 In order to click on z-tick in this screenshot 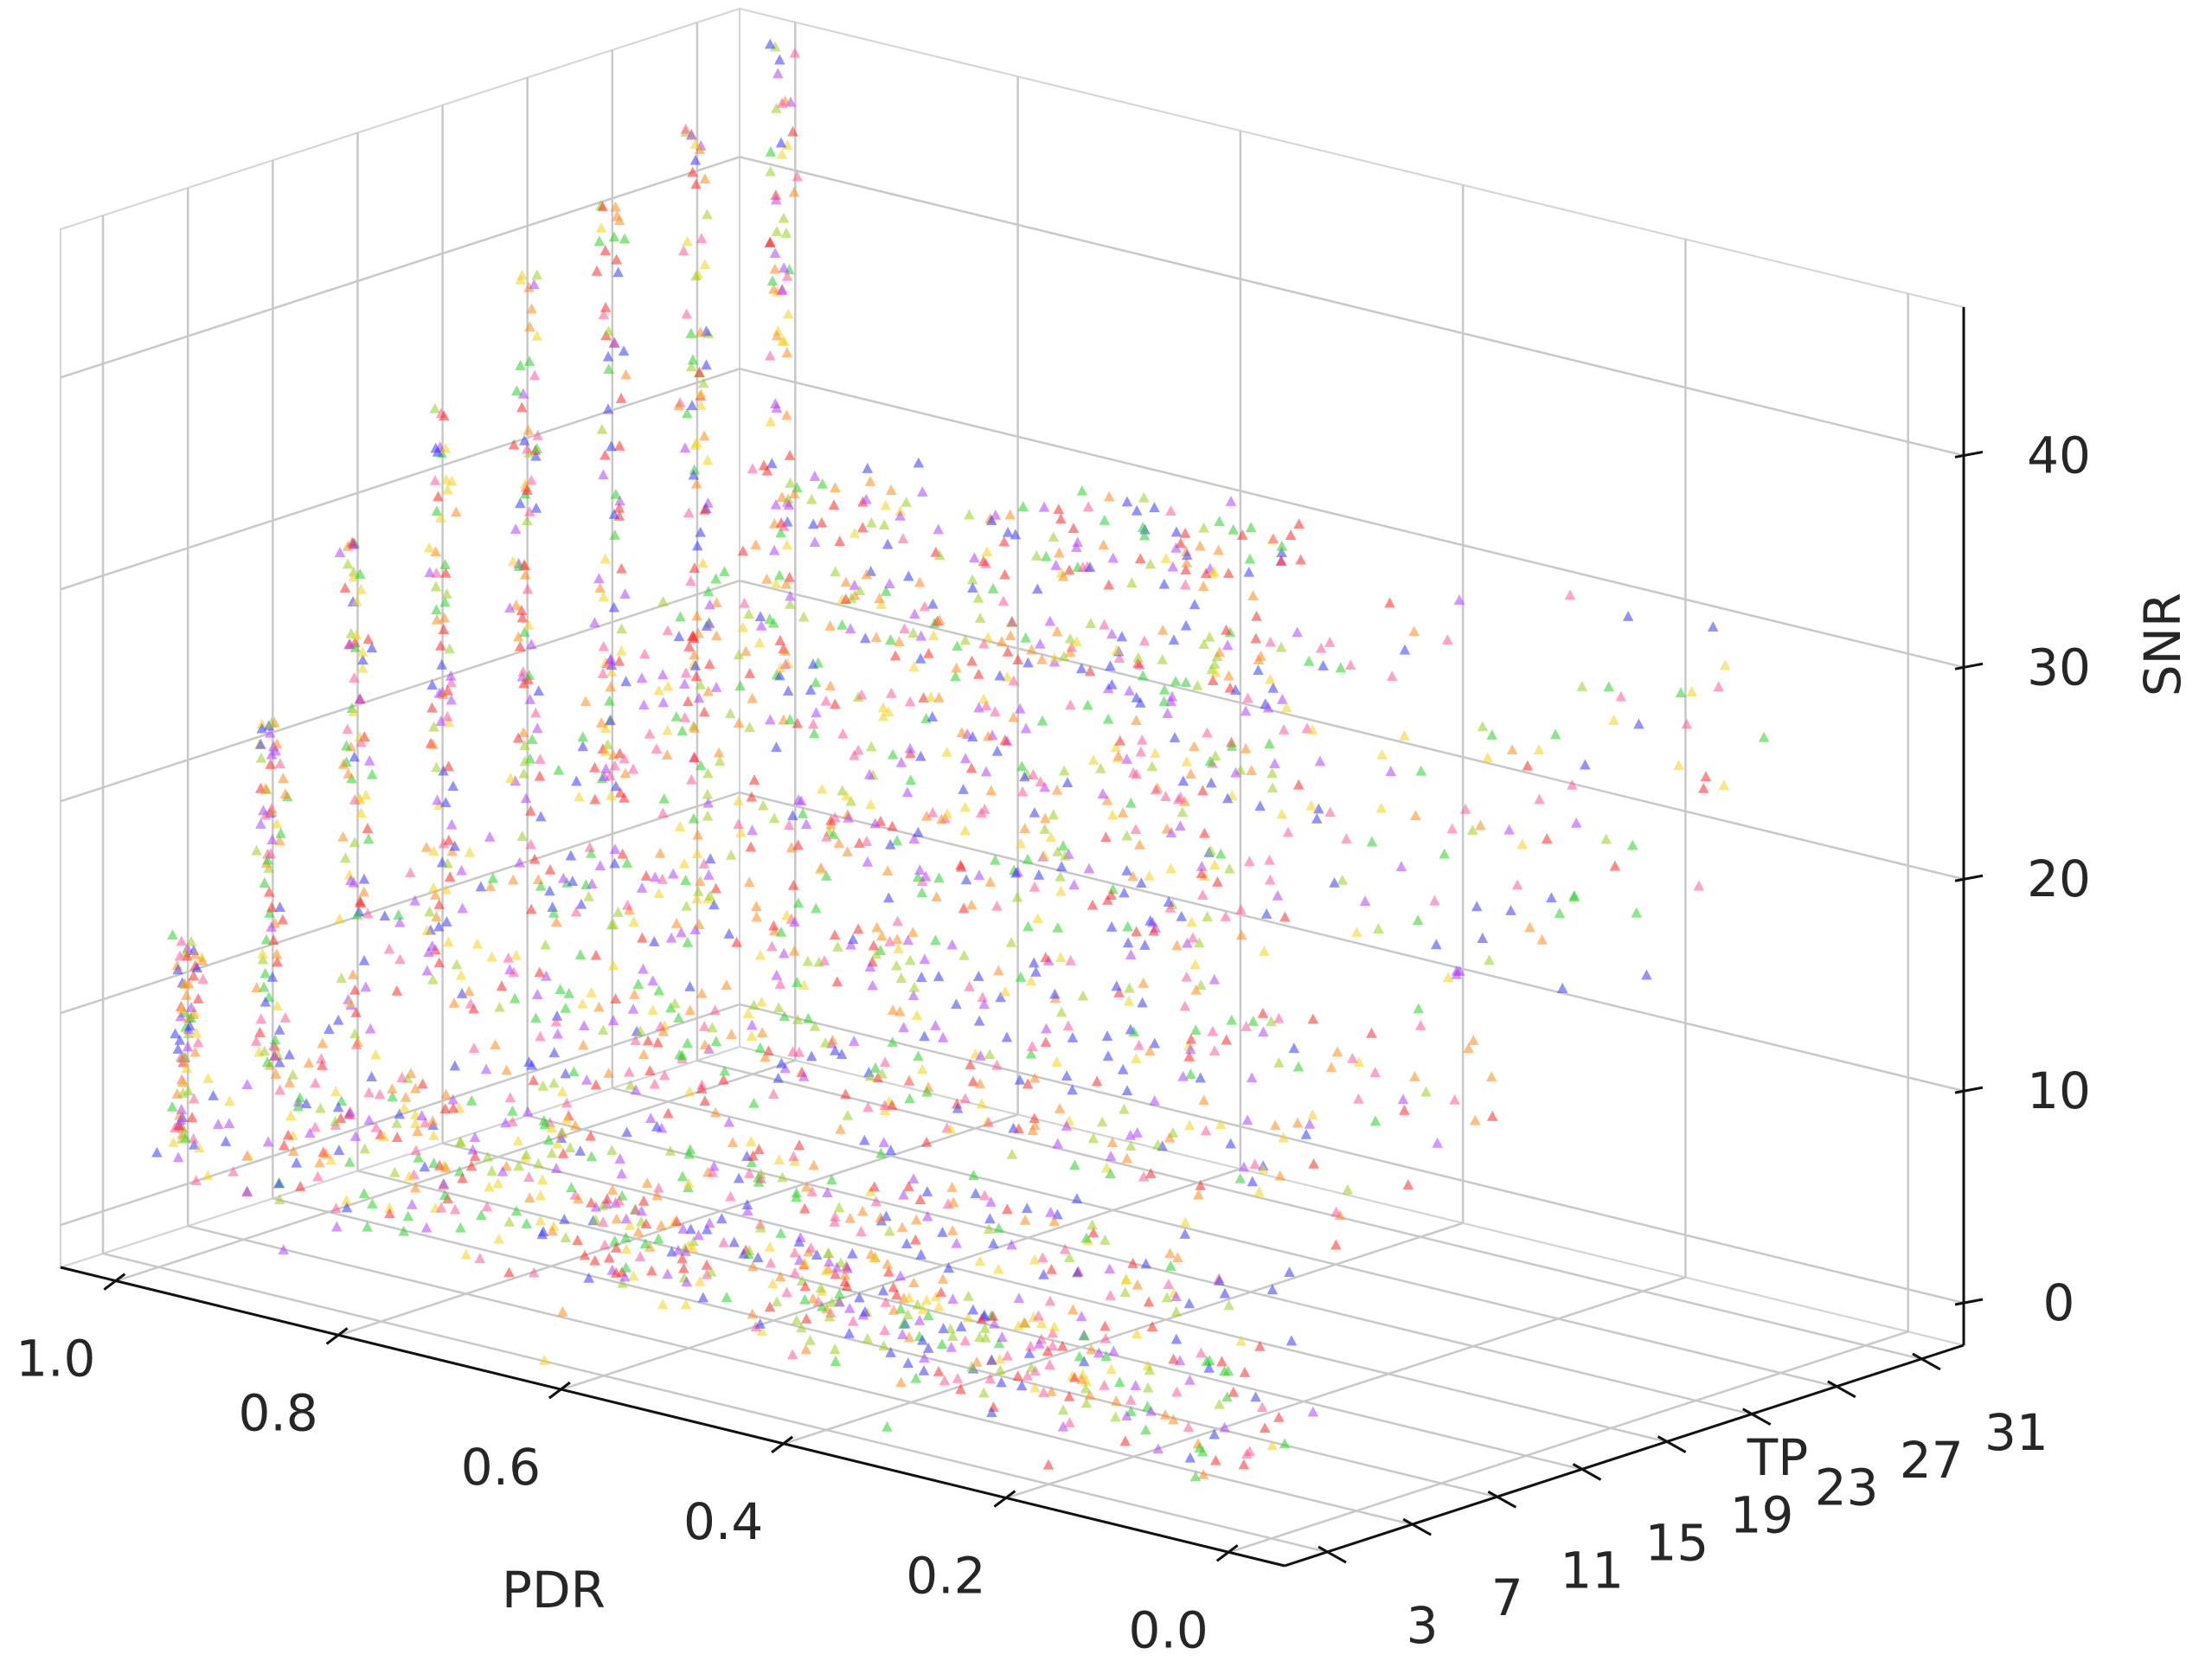, I will do `click(1969, 878)`.